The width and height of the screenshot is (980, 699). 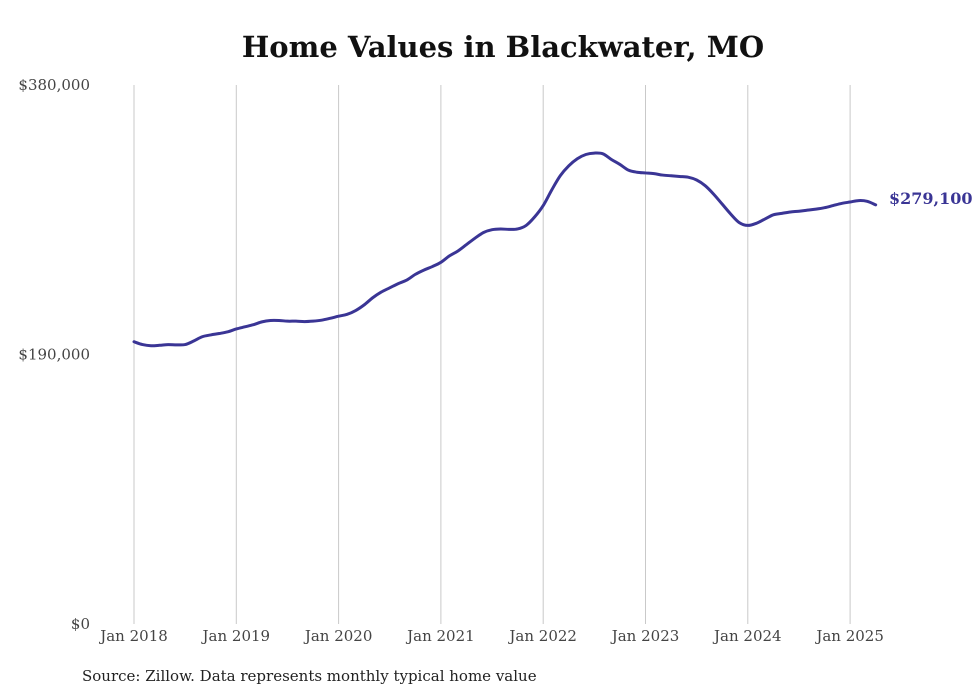 What do you see at coordinates (503, 47) in the screenshot?
I see `chart-title: Home Values in Blackwater, MO` at bounding box center [503, 47].